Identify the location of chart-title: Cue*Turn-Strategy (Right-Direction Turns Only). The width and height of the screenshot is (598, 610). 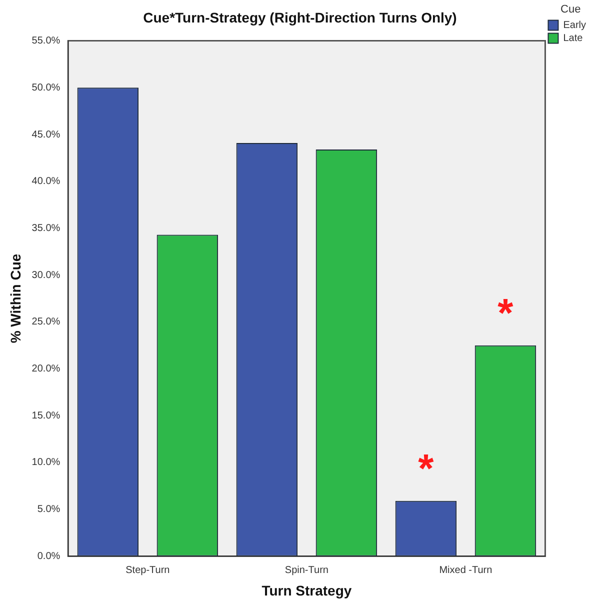
(300, 17).